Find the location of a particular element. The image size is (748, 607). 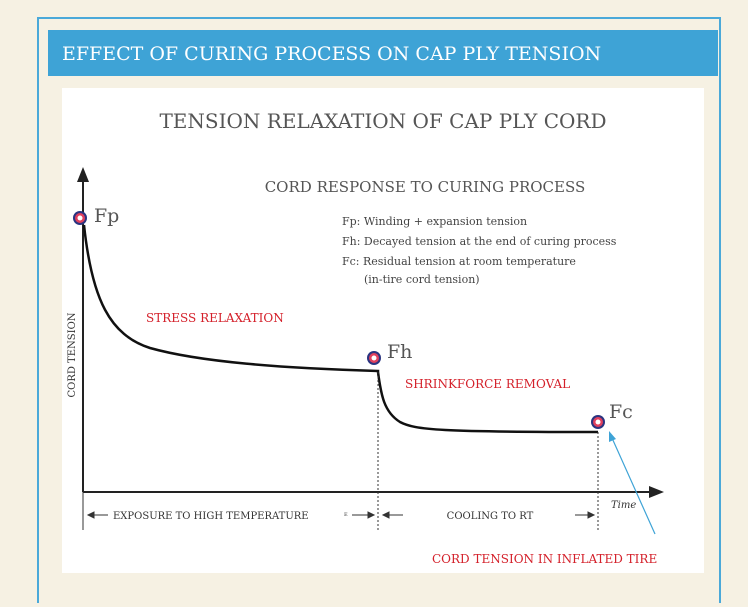

y-axis-label: CORD TENSION is located at coordinates (72, 354).